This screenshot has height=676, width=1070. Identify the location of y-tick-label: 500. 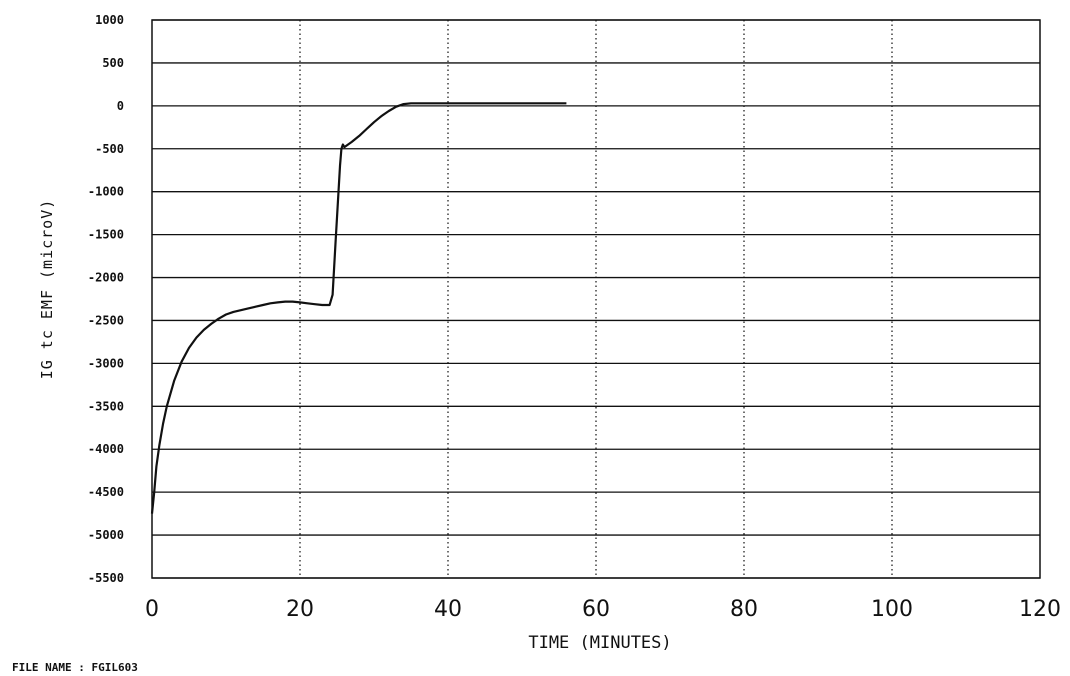
(113, 63).